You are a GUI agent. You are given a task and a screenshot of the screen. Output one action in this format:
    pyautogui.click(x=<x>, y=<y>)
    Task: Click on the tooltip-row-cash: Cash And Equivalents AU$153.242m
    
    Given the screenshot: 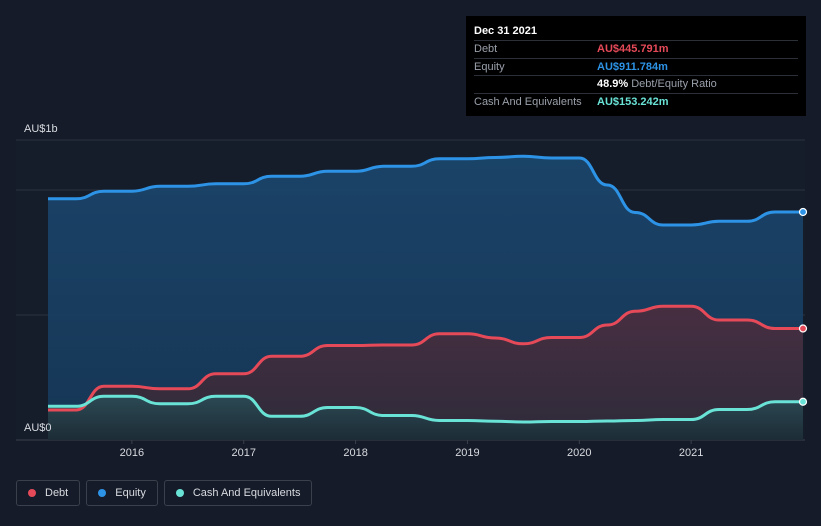 What is the action you would take?
    pyautogui.click(x=636, y=102)
    